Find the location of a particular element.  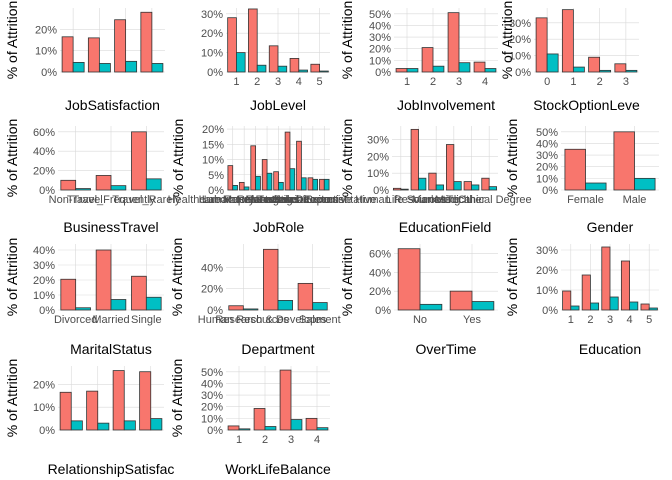

y-tick-label: 60% is located at coordinates (380, 254).